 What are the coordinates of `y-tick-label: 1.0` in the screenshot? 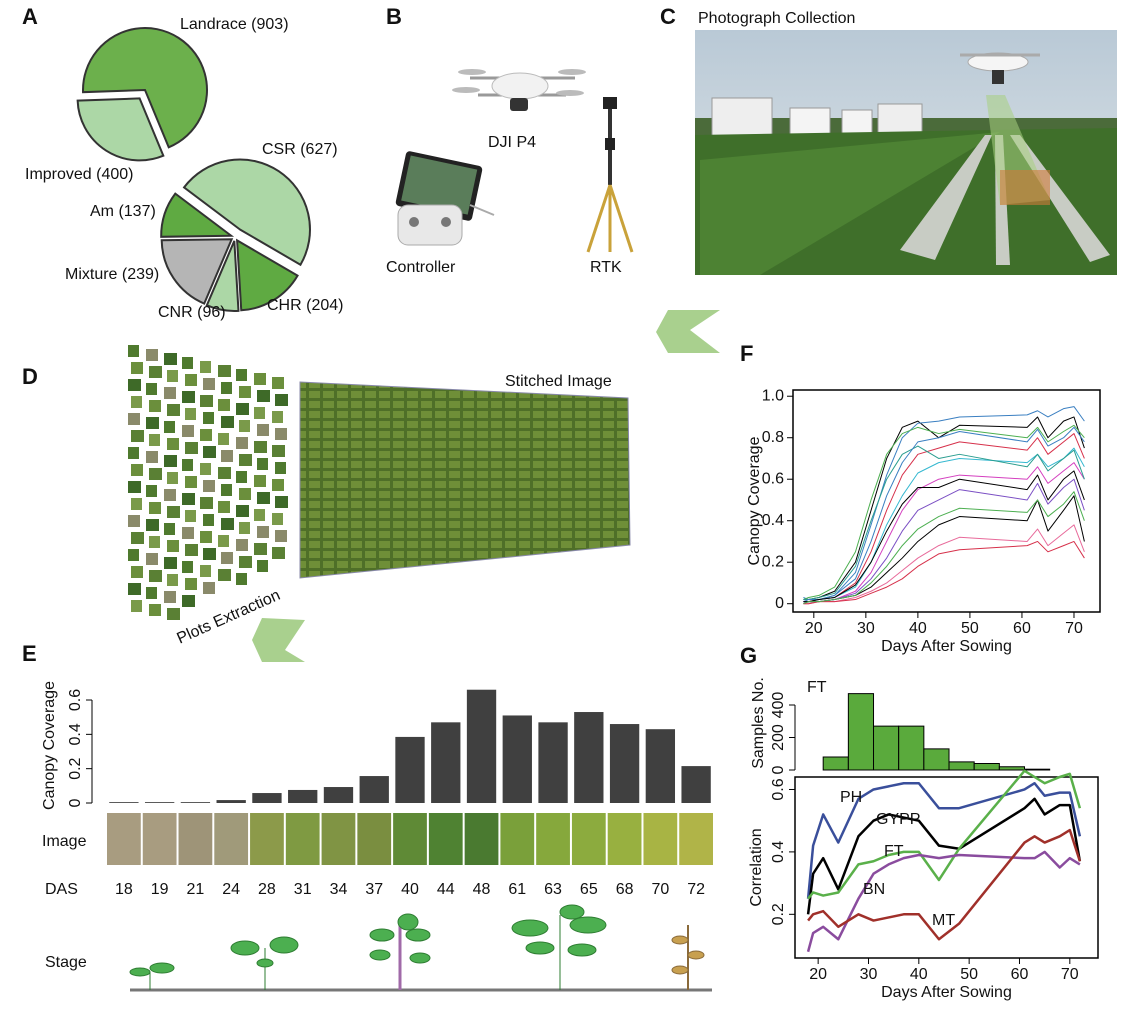 It's located at (773, 395).